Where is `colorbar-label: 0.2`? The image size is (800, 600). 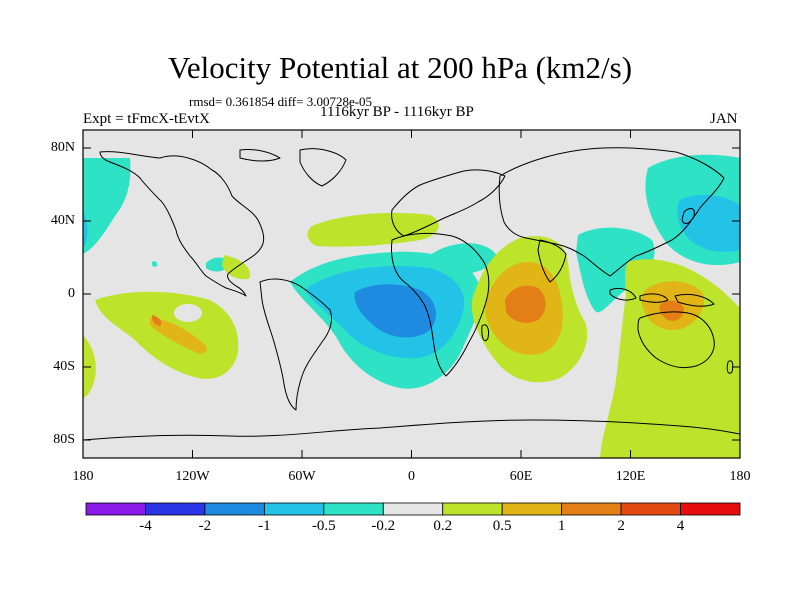 colorbar-label: 0.2 is located at coordinates (443, 526).